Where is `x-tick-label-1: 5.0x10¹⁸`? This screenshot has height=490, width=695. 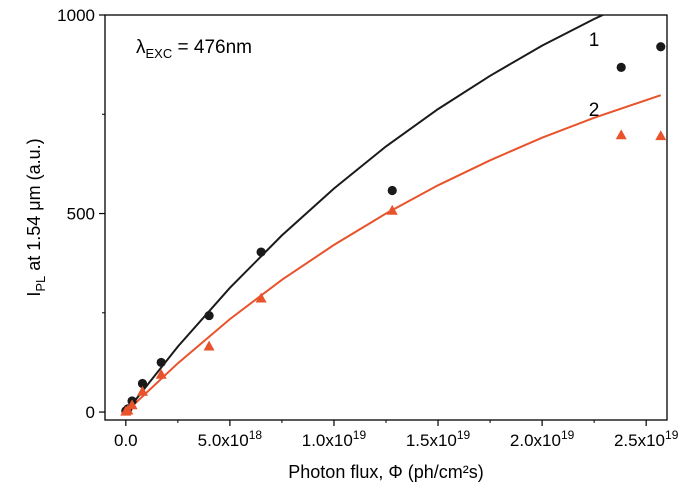
x-tick-label-1: 5.0x10¹⁸ is located at coordinates (230, 439).